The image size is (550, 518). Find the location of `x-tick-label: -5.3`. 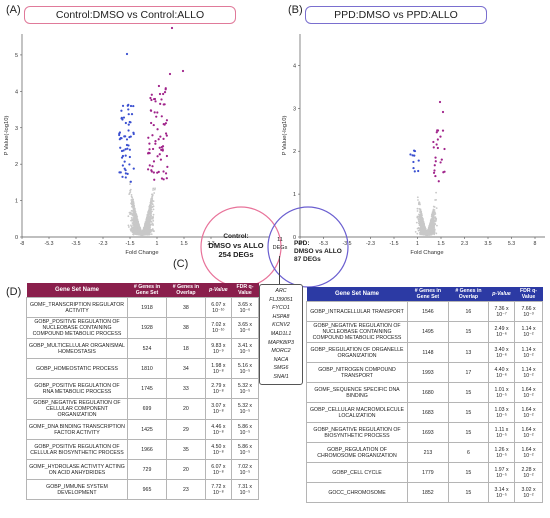

x-tick-label: -5.3 is located at coordinates (323, 244).